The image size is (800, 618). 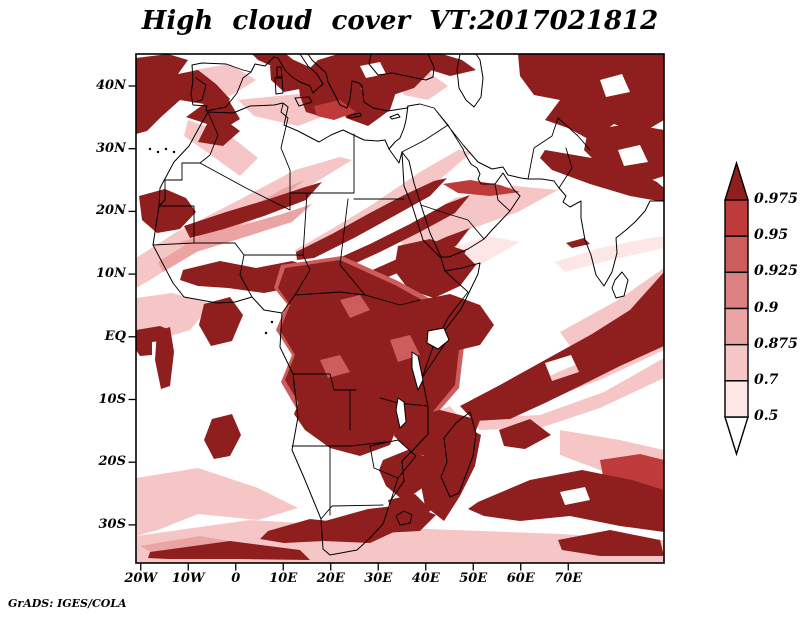 What do you see at coordinates (766, 307) in the screenshot?
I see `colorbar-label: 0.9` at bounding box center [766, 307].